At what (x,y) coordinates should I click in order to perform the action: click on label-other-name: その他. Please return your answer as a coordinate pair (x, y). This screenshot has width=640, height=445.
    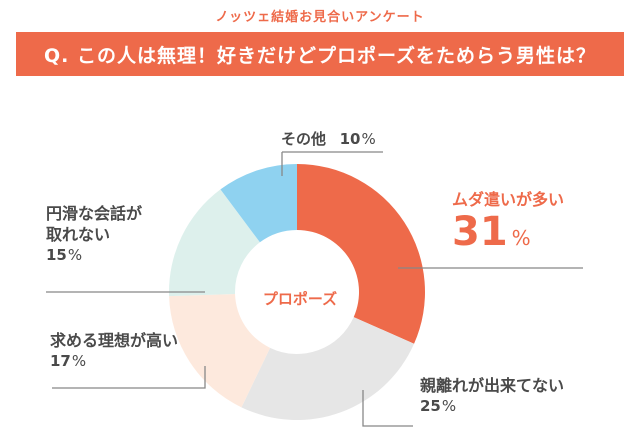
    Looking at the image, I should click on (304, 139).